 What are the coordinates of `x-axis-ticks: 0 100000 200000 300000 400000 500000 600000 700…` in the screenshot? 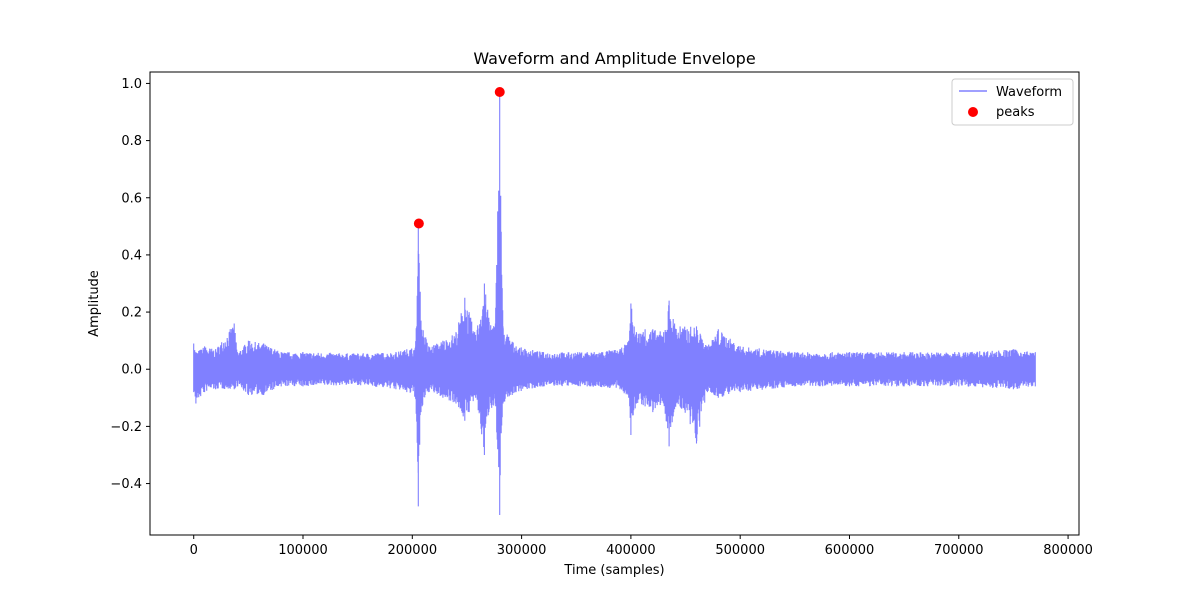 It's located at (641, 546).